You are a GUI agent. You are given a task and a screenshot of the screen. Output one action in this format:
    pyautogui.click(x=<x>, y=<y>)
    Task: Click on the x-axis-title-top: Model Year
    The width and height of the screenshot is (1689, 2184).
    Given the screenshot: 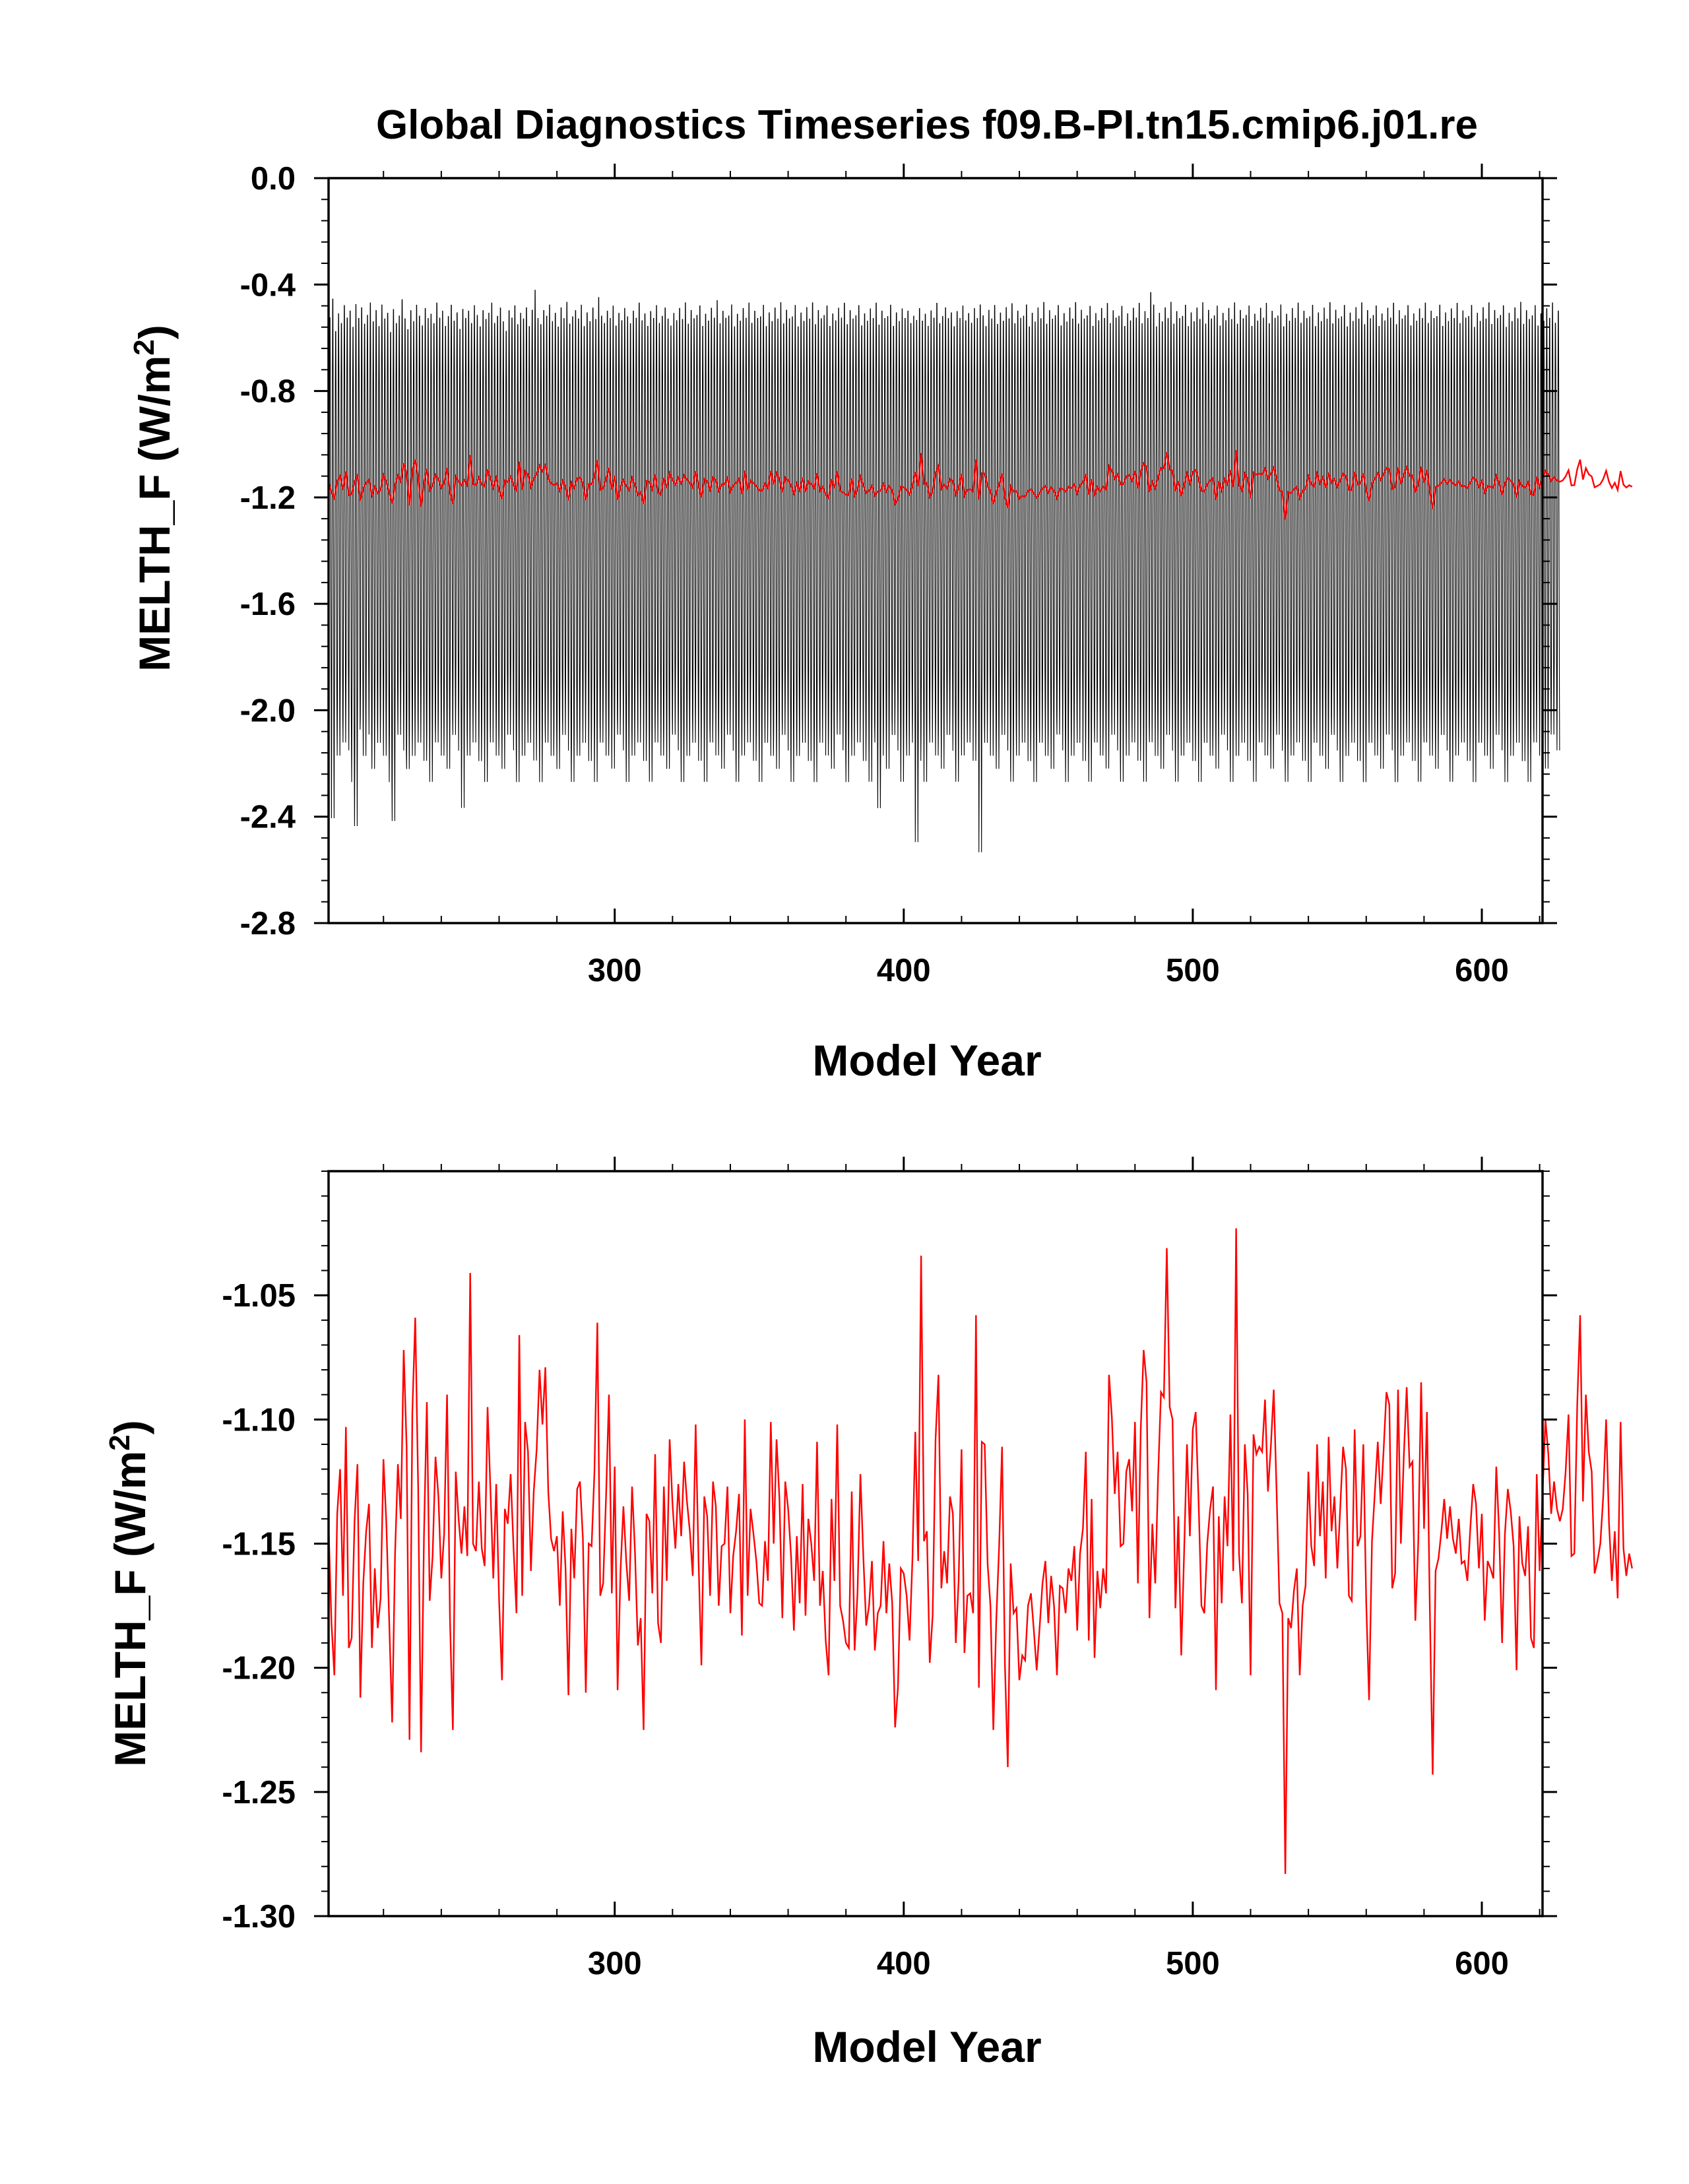 What is the action you would take?
    pyautogui.click(x=927, y=1060)
    